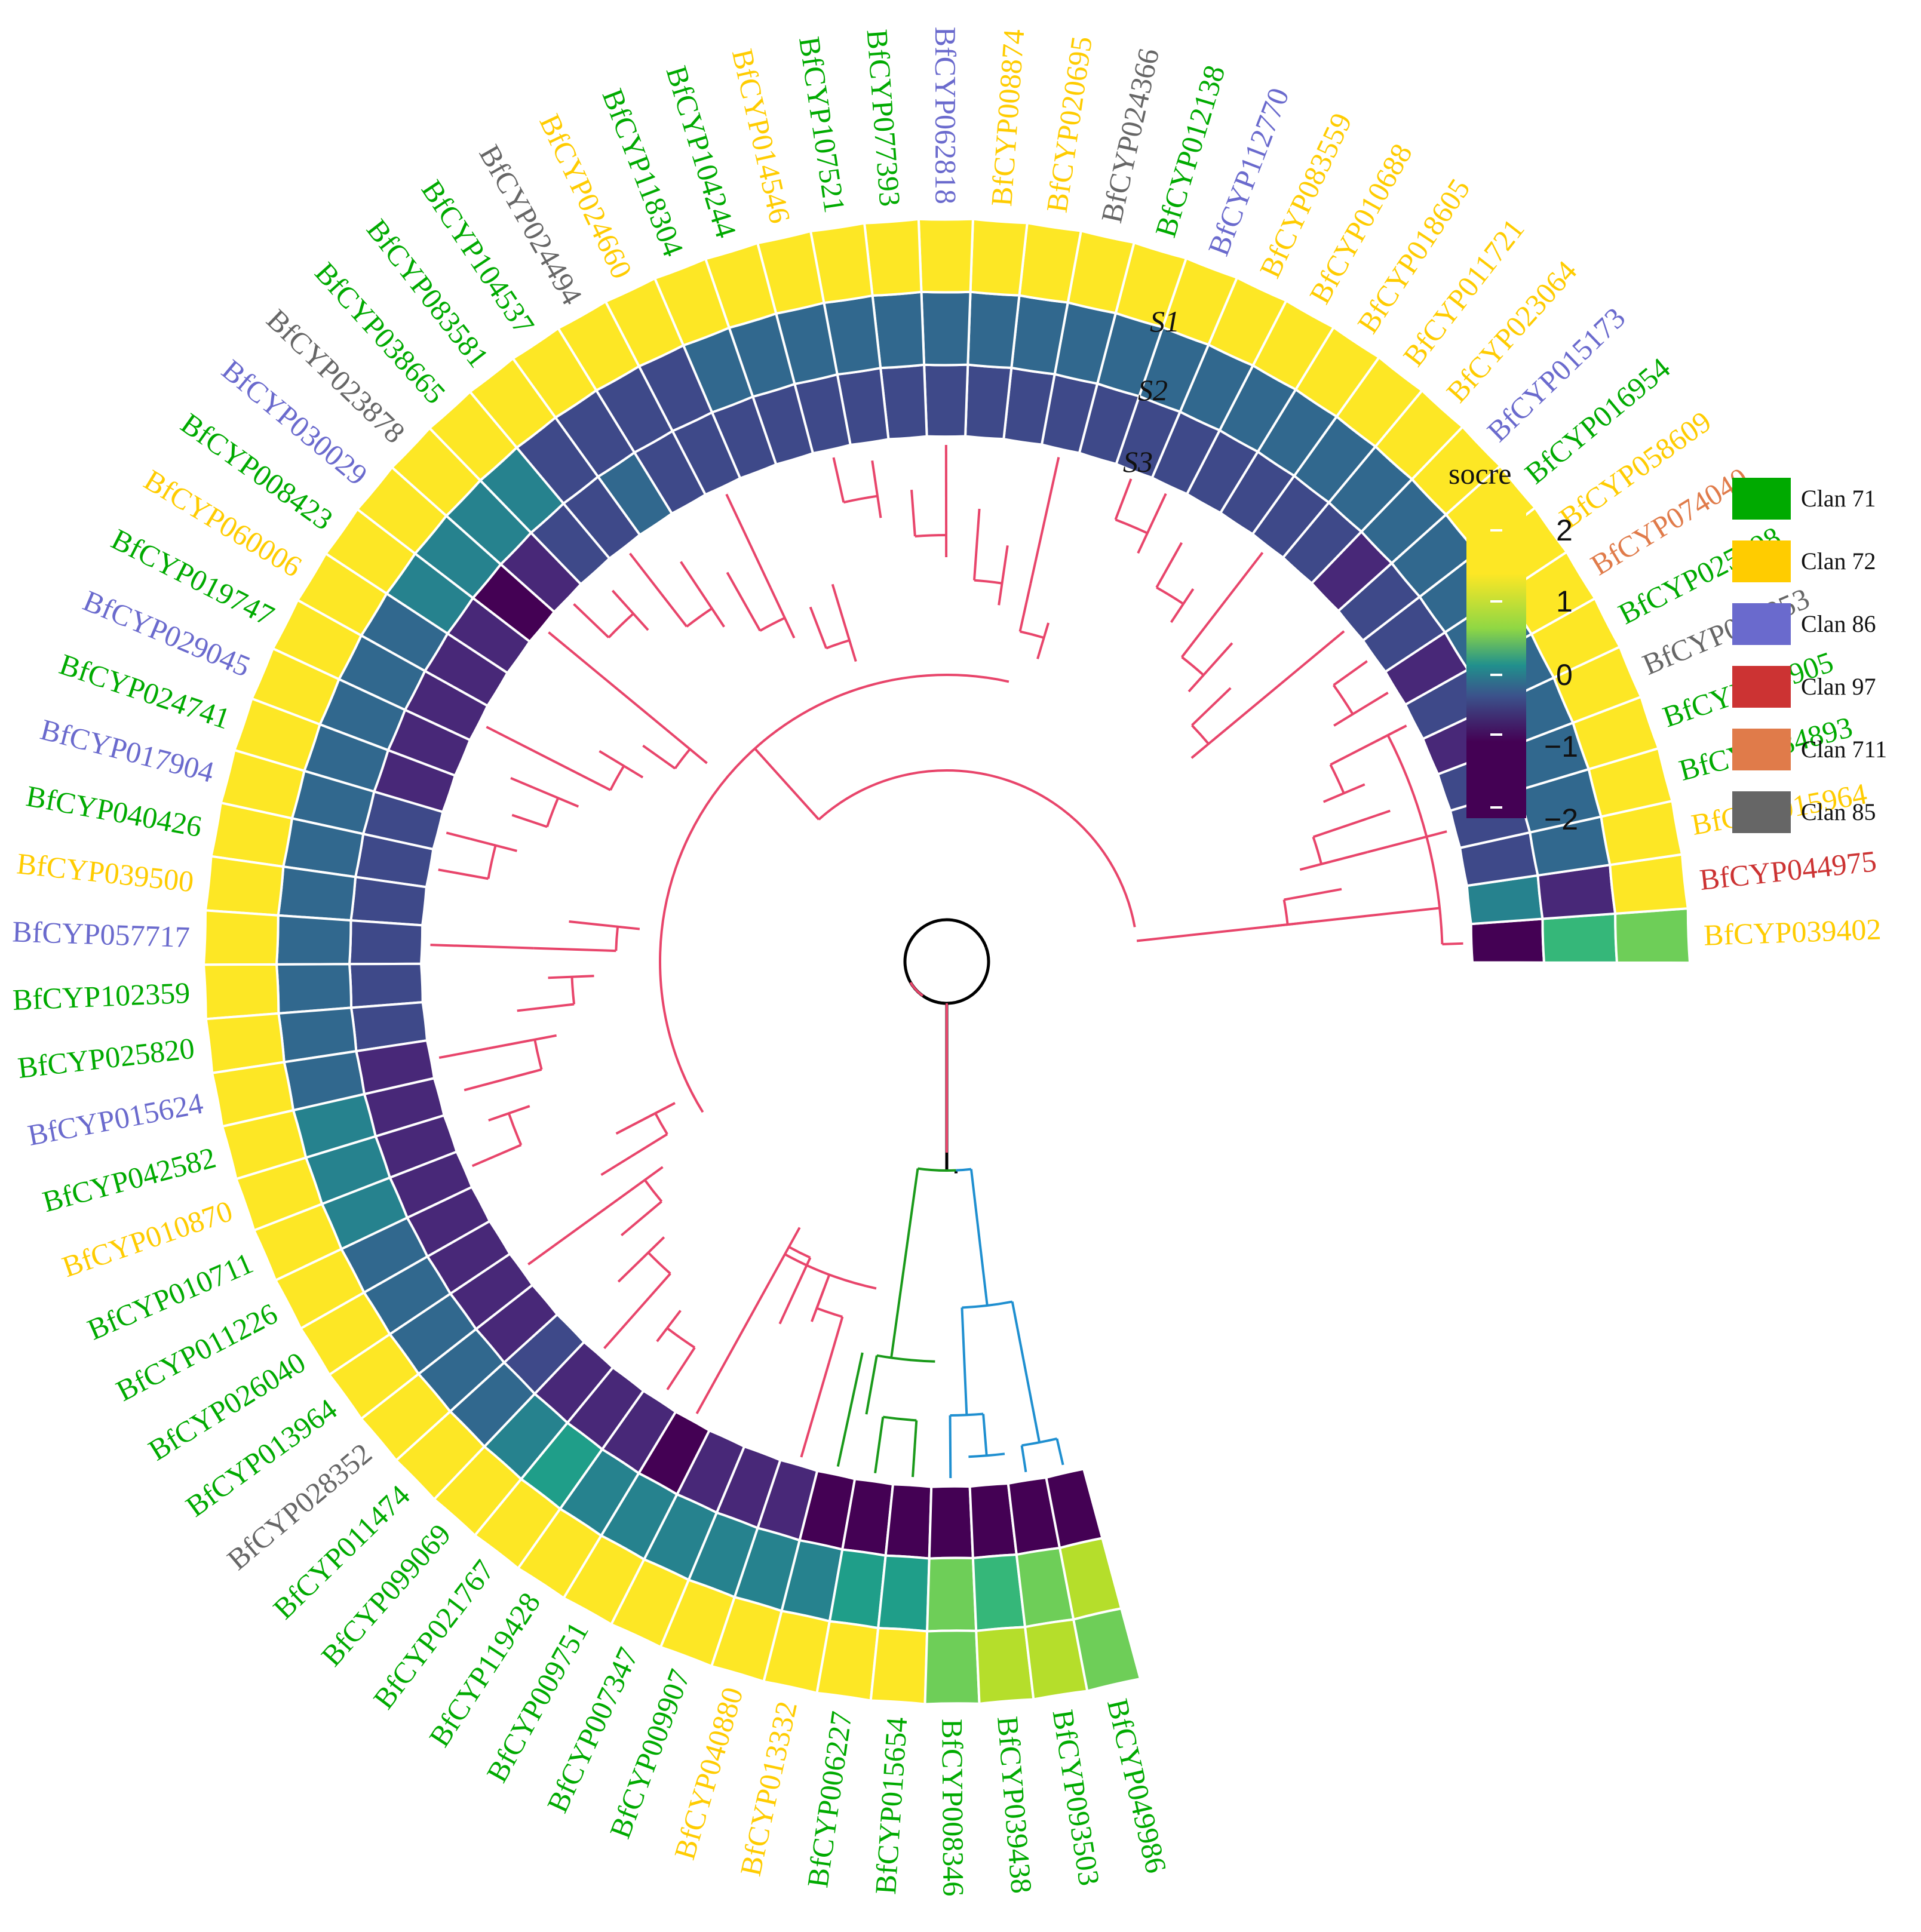 This screenshot has width=1921, height=1932. I want to click on legend-tick-neg2: −2, so click(1561, 819).